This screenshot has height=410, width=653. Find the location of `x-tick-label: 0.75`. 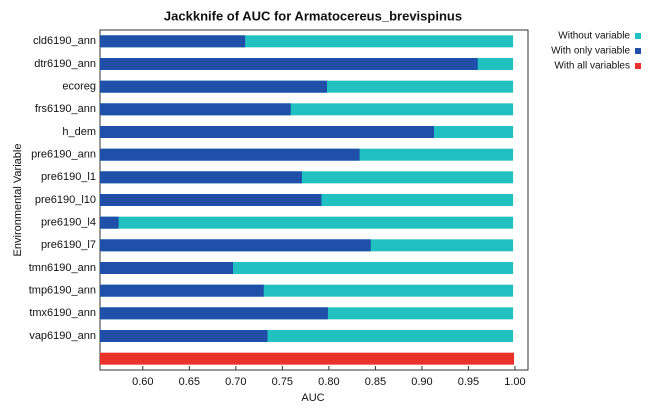

x-tick-label: 0.75 is located at coordinates (282, 382).